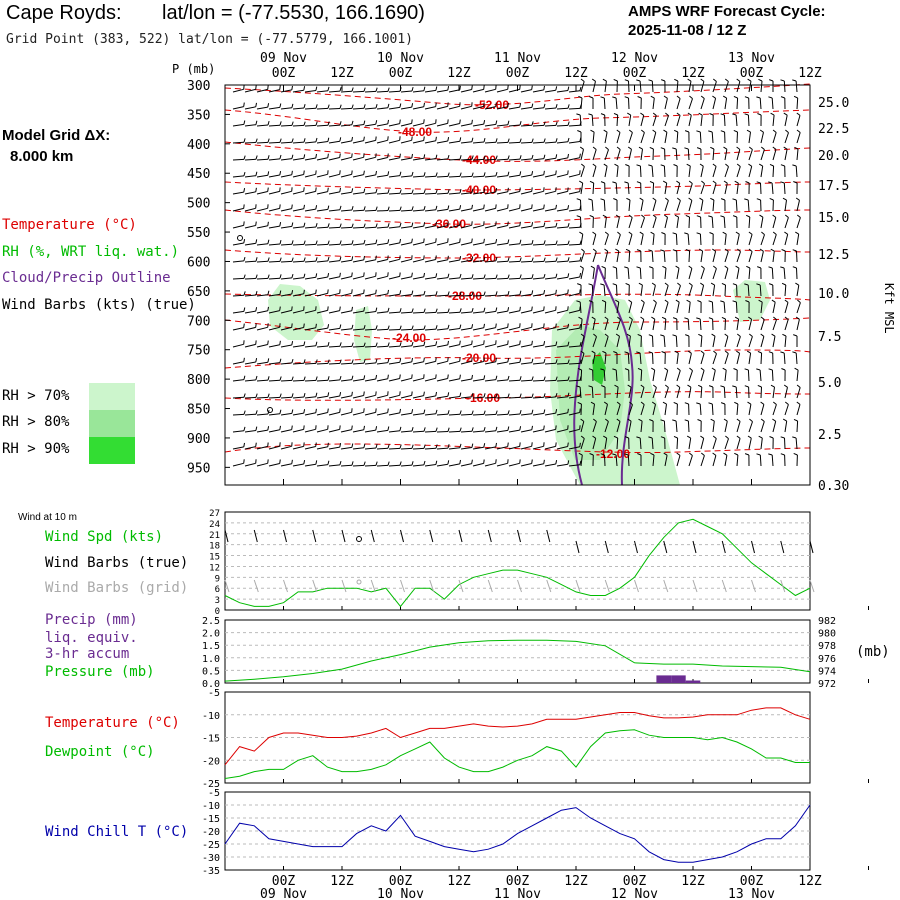  Describe the element at coordinates (86, 278) in the screenshot. I see `legend-cloud-outline: Cloud/Precip Outline` at that location.